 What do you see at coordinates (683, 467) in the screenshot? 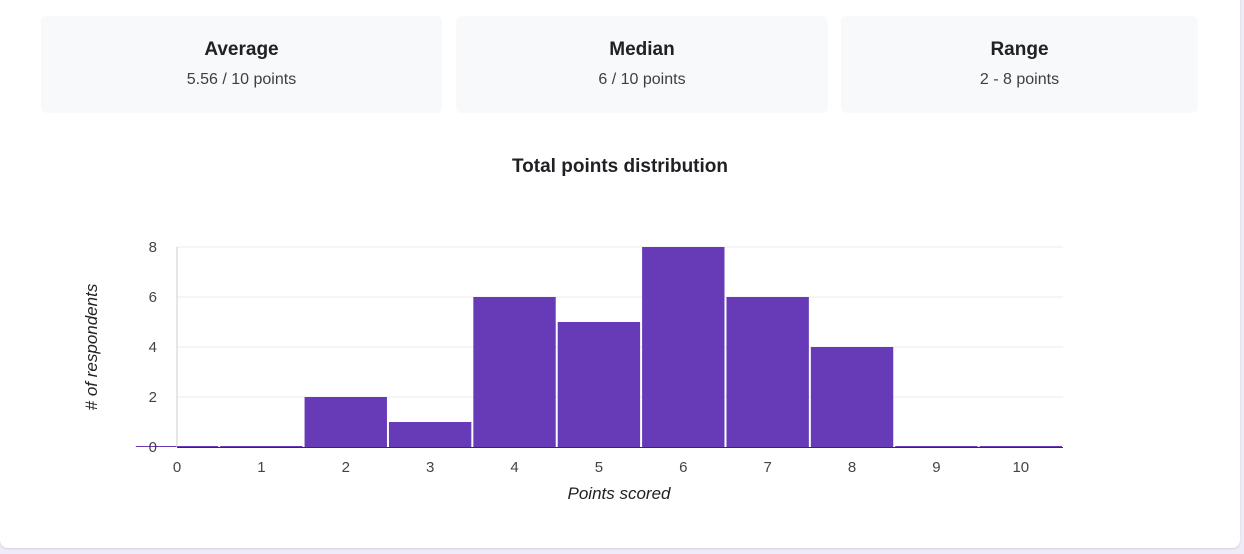
I see `x-tick-label: 6` at bounding box center [683, 467].